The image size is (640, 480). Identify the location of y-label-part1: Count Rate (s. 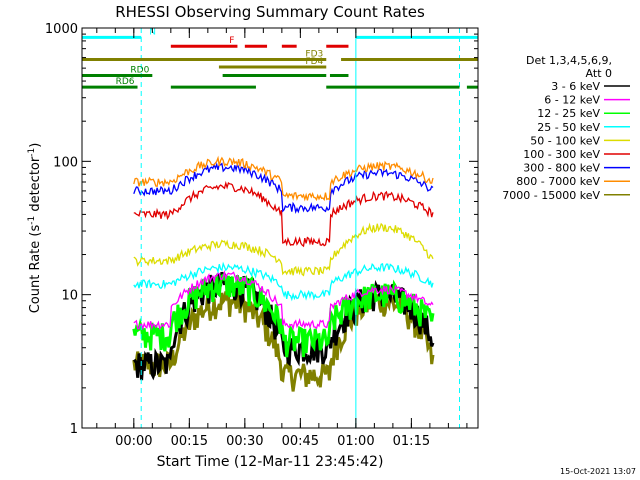
(35, 269).